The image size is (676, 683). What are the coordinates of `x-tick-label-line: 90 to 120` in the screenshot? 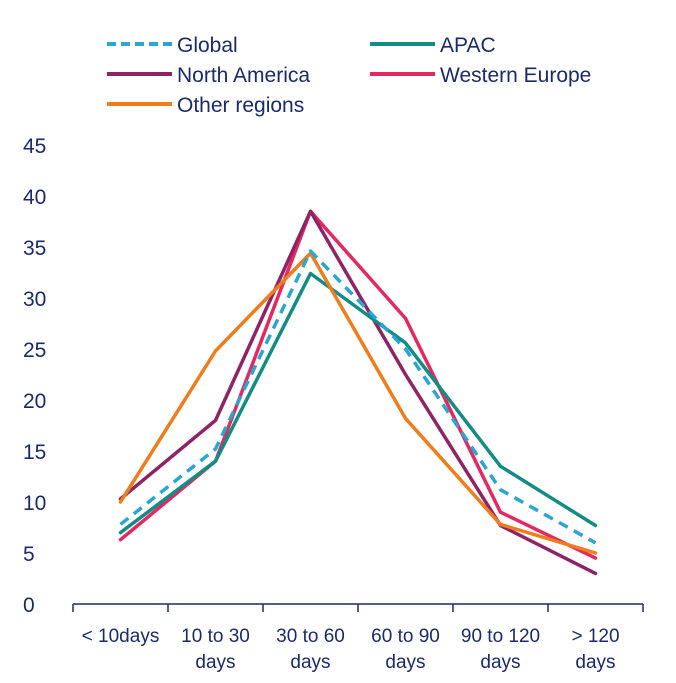 It's located at (500, 636).